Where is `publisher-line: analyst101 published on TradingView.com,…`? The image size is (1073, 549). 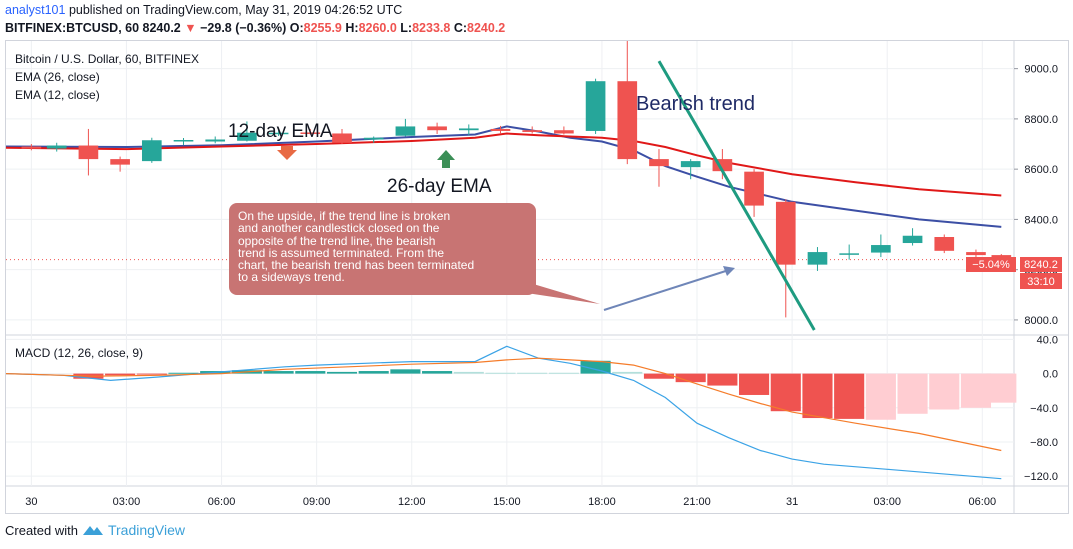
publisher-line: analyst101 published on TradingView.com,… is located at coordinates (203, 10).